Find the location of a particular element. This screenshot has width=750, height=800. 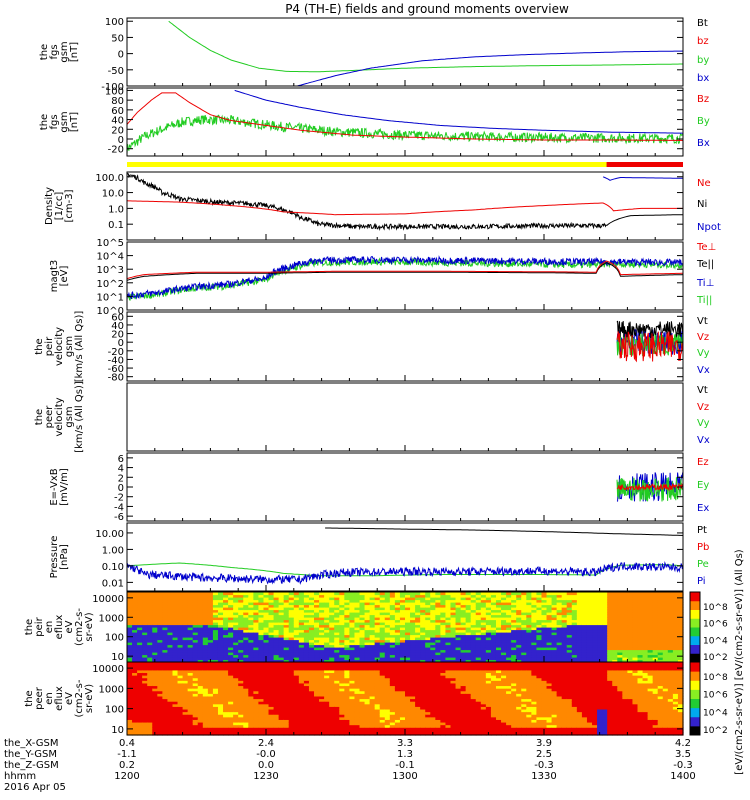

y-axis-label-line: peer is located at coordinates (49, 417).